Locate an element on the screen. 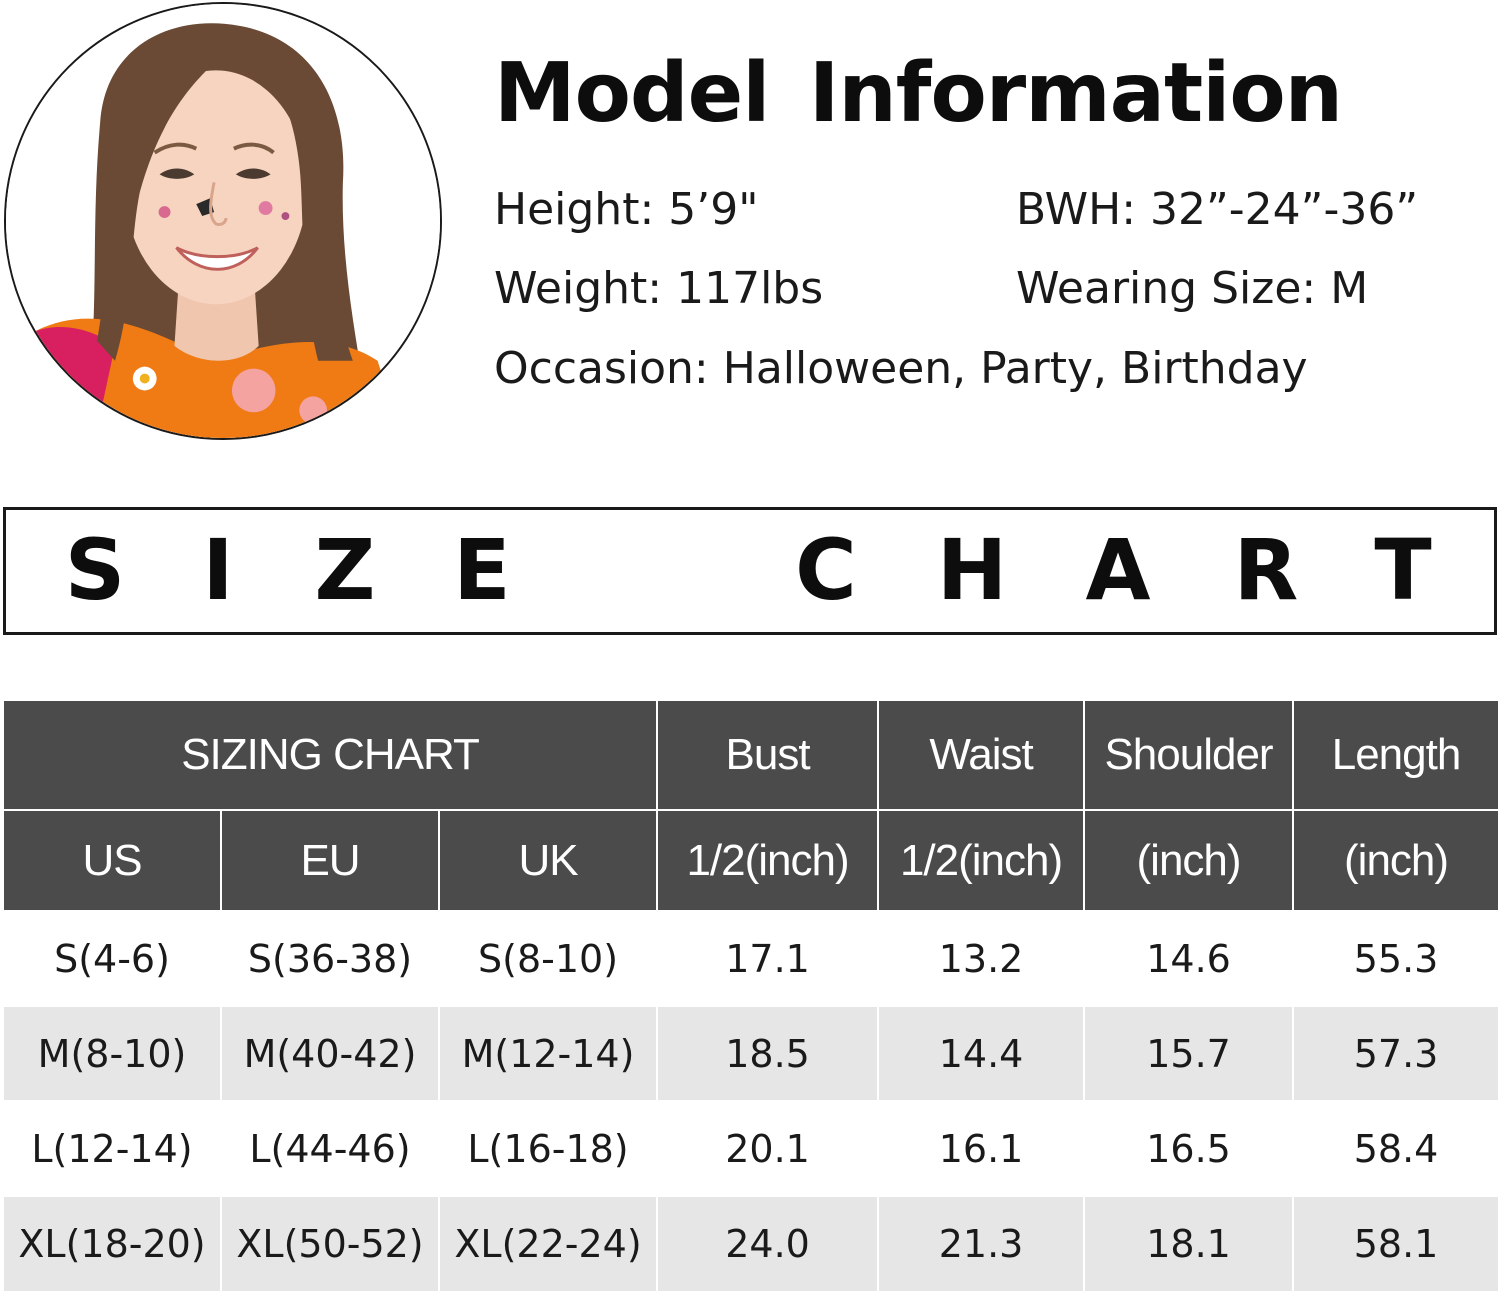 This screenshot has height=1294, width=1500. waist-unit: 1/2(inch) is located at coordinates (981, 860).